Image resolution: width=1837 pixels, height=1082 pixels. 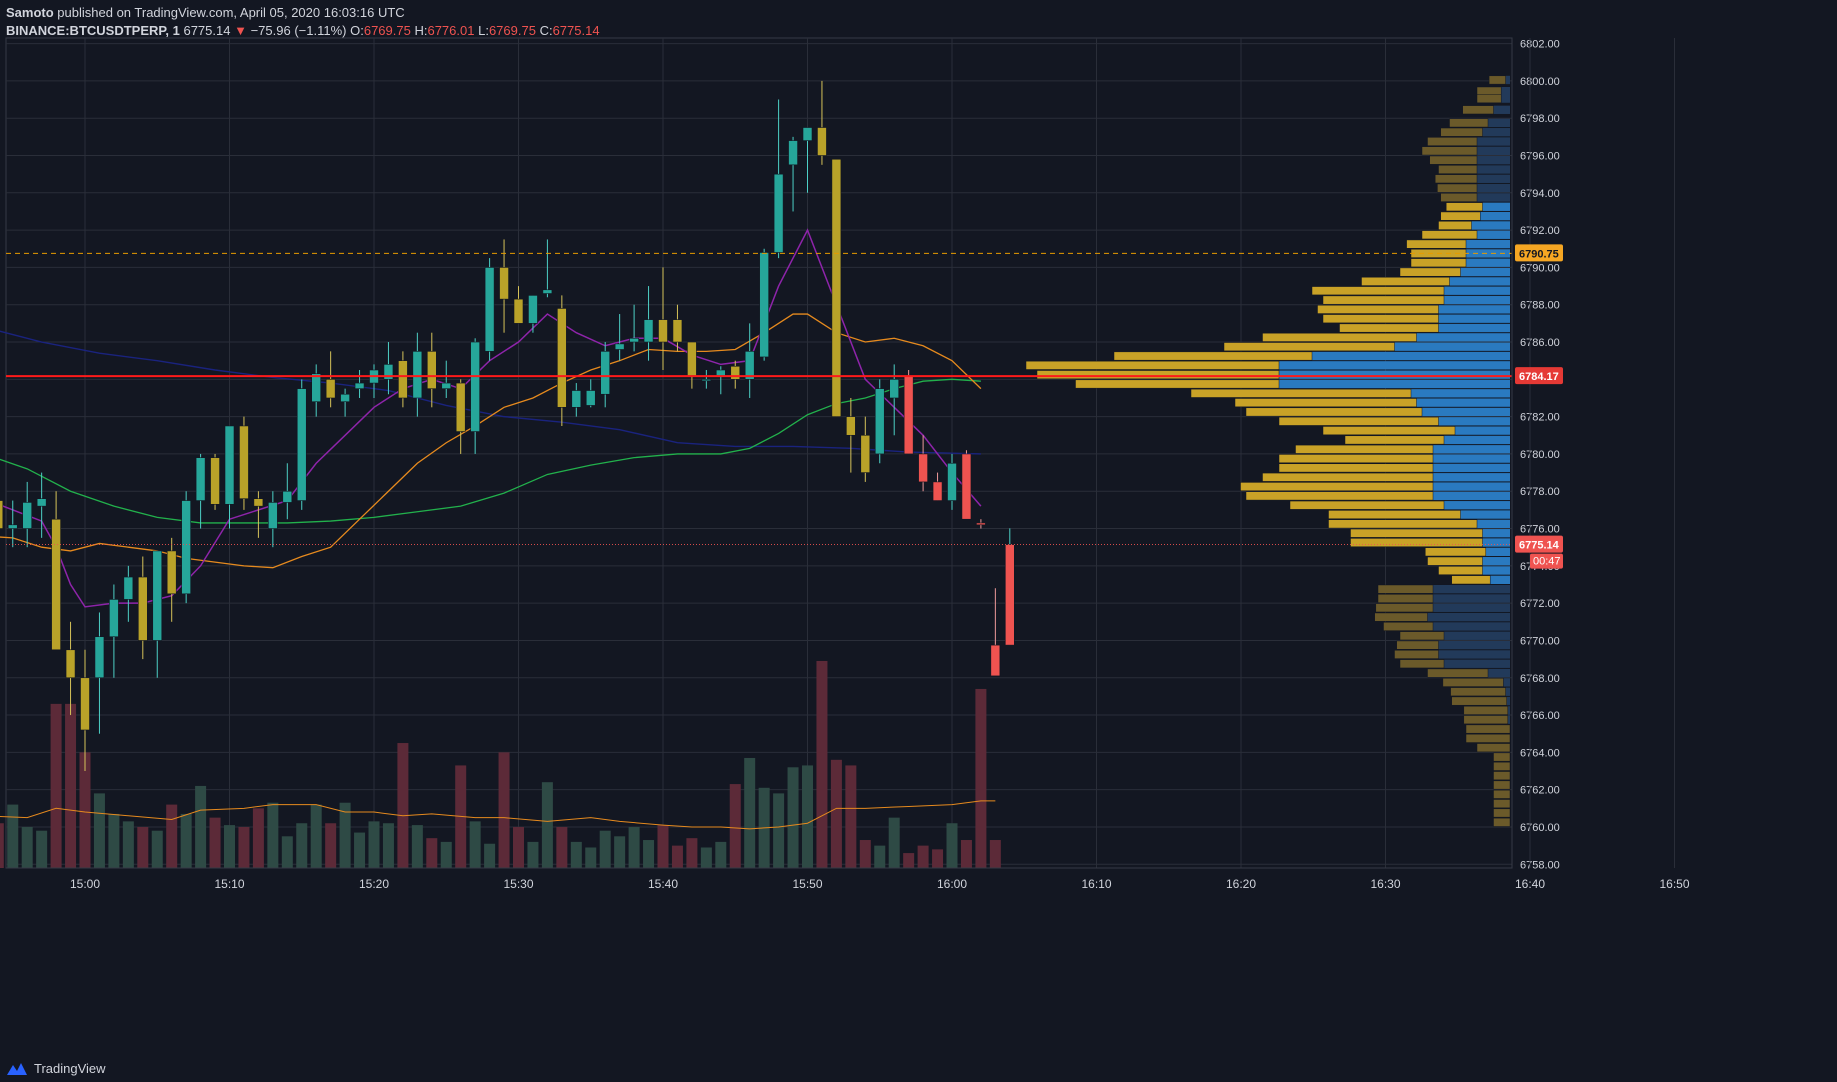 What do you see at coordinates (298, 30) in the screenshot?
I see `price-change: −75.96 (−1.11%)` at bounding box center [298, 30].